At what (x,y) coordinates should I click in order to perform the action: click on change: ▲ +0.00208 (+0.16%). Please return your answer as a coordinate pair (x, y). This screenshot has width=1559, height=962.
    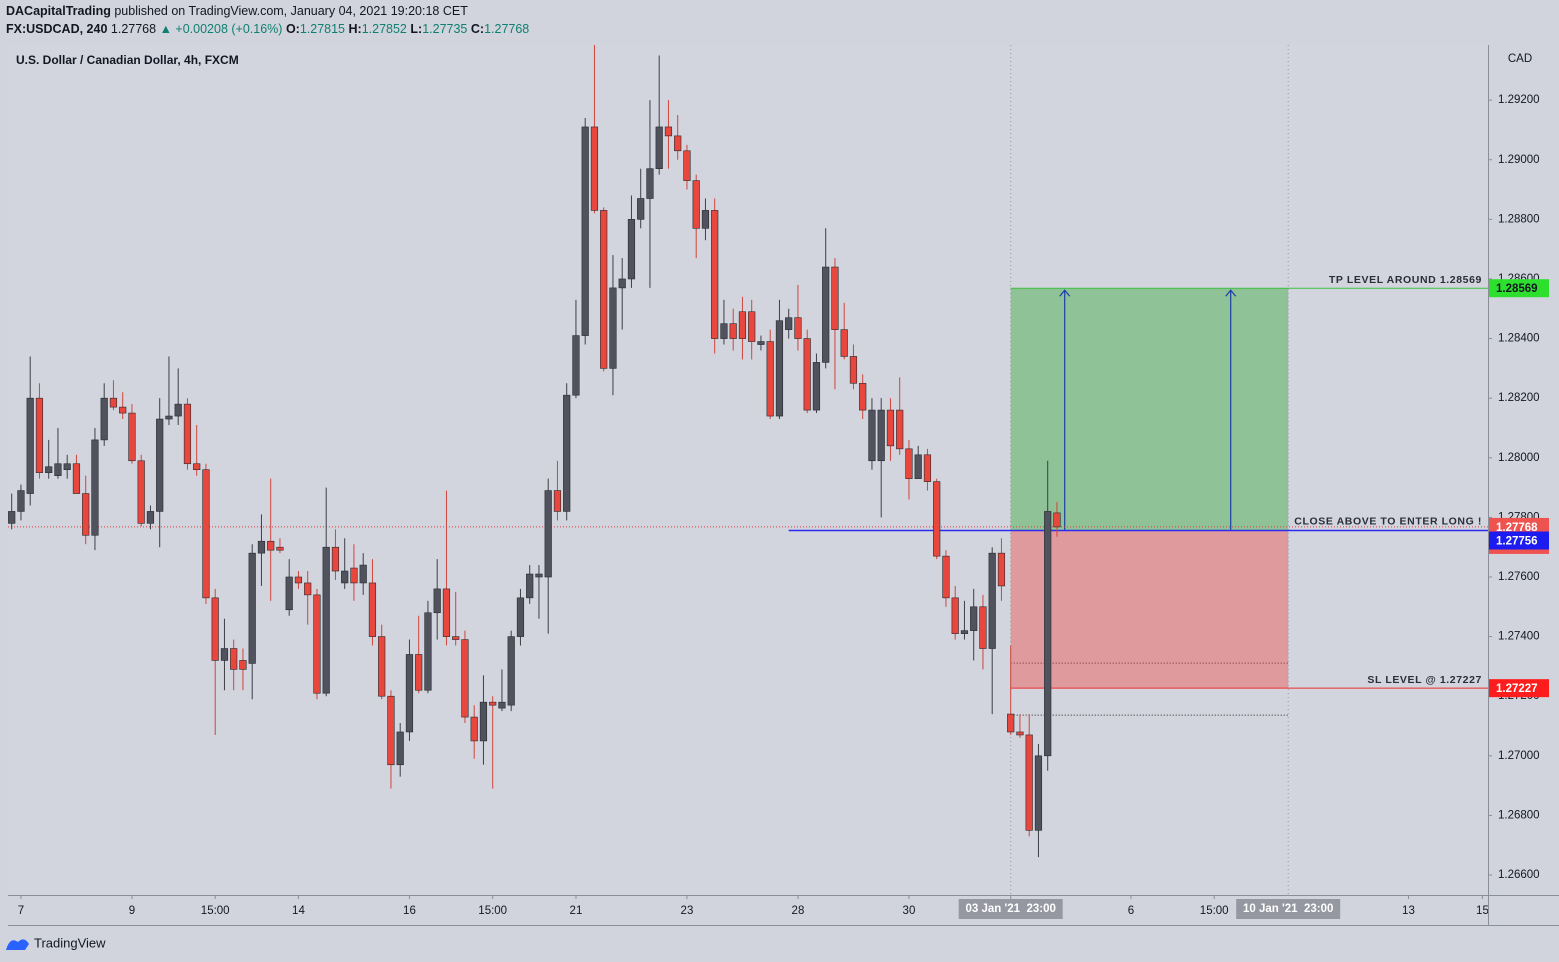
    Looking at the image, I should click on (221, 29).